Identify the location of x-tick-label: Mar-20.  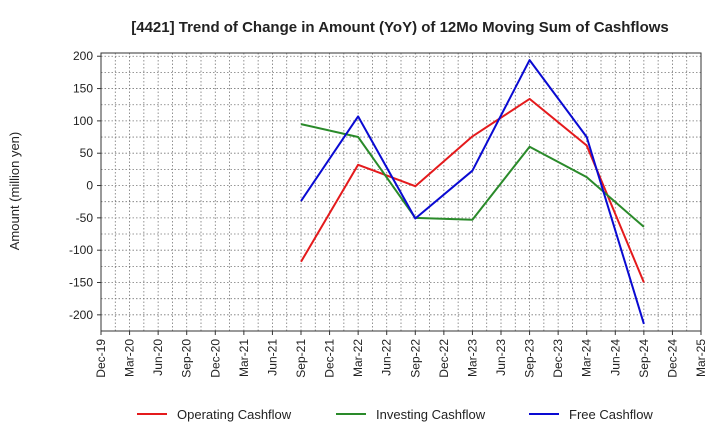
(130, 358).